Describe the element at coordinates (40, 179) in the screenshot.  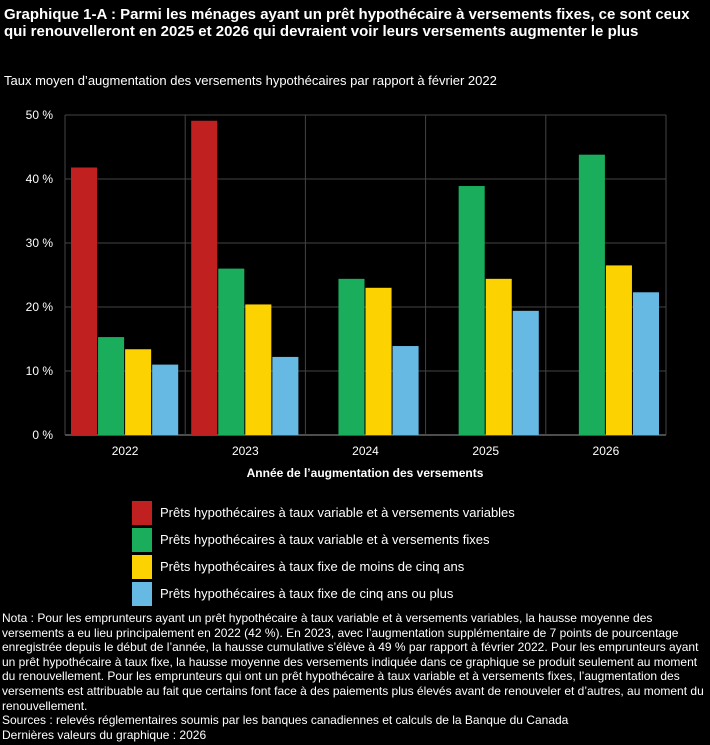
I see `y-tick-label: 40 %` at that location.